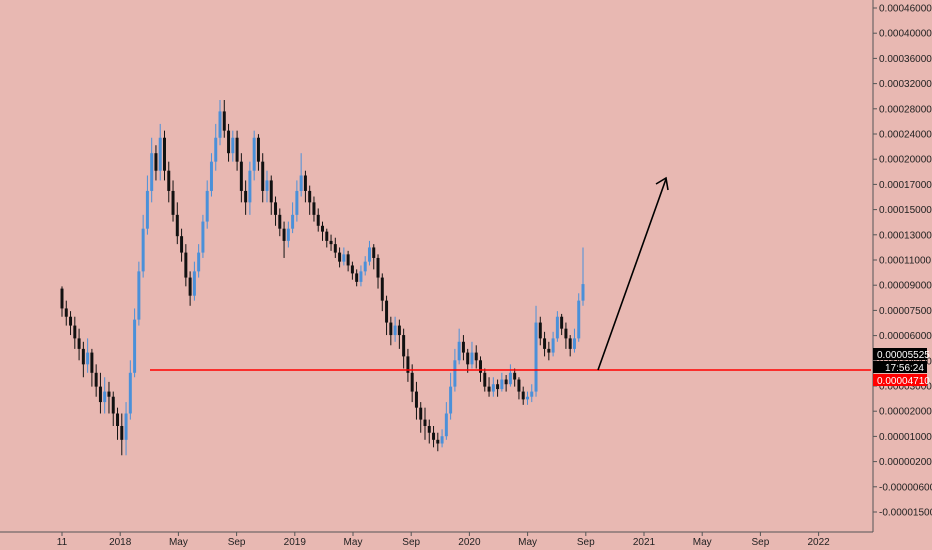 Image resolution: width=932 pixels, height=550 pixels. I want to click on y-tick: 0.00032000, so click(902, 84).